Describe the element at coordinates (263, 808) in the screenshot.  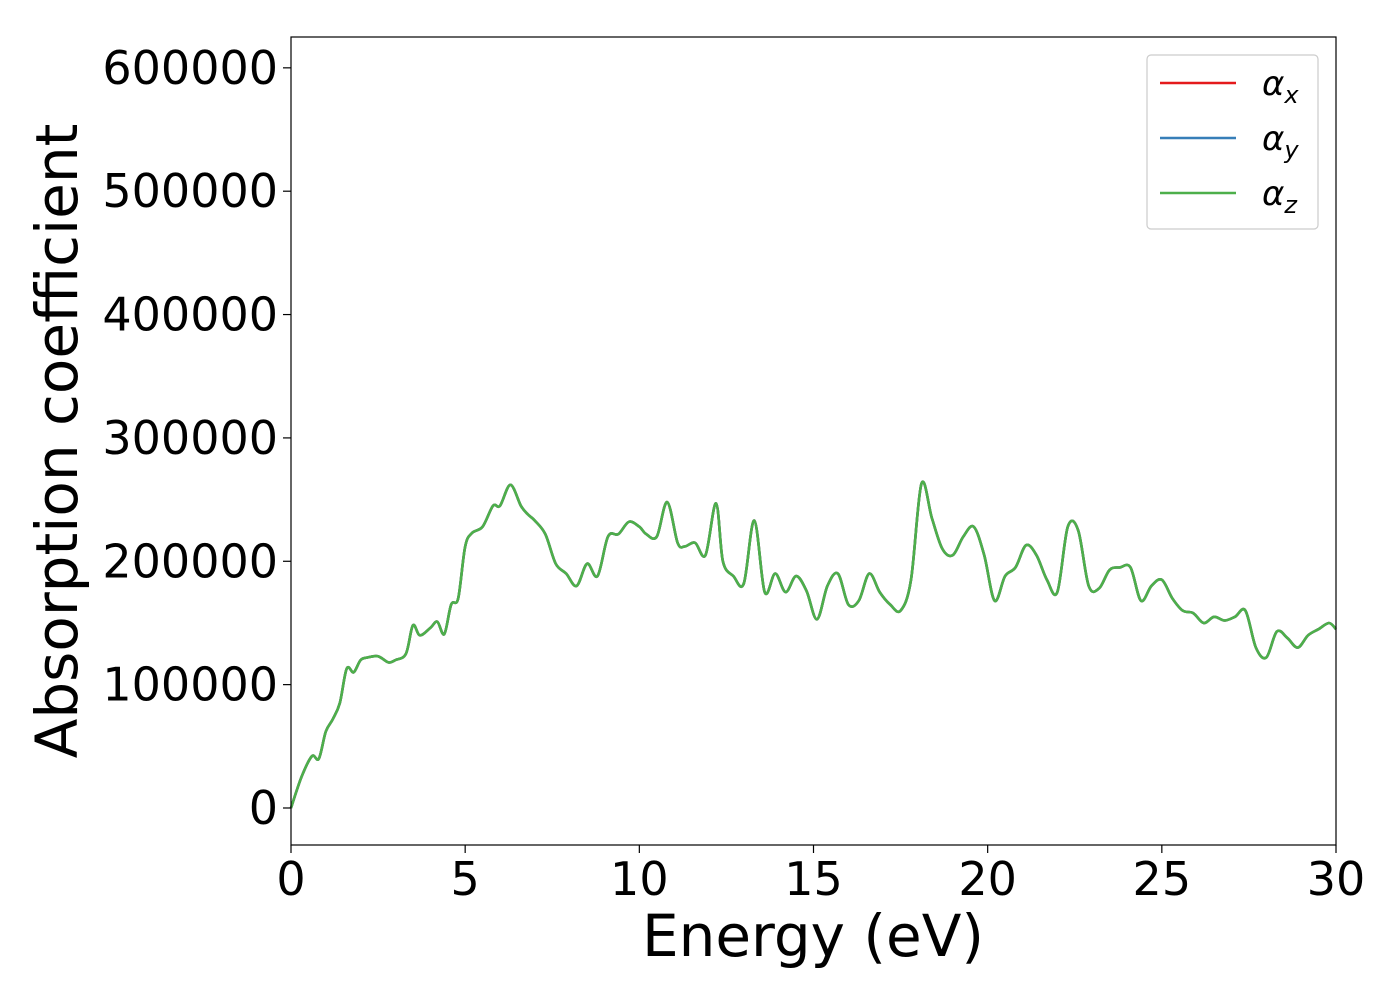
I see `y-tick-label: 0` at that location.